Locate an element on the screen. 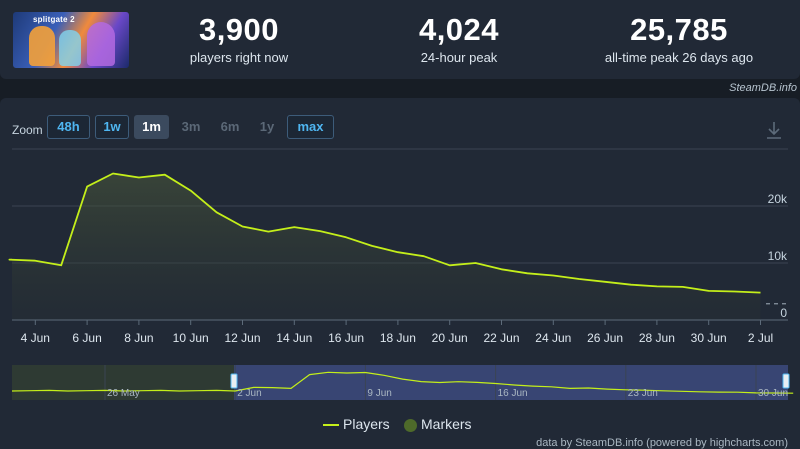 This screenshot has width=800, height=449. steamdb-link: SteamDB.info is located at coordinates (763, 88).